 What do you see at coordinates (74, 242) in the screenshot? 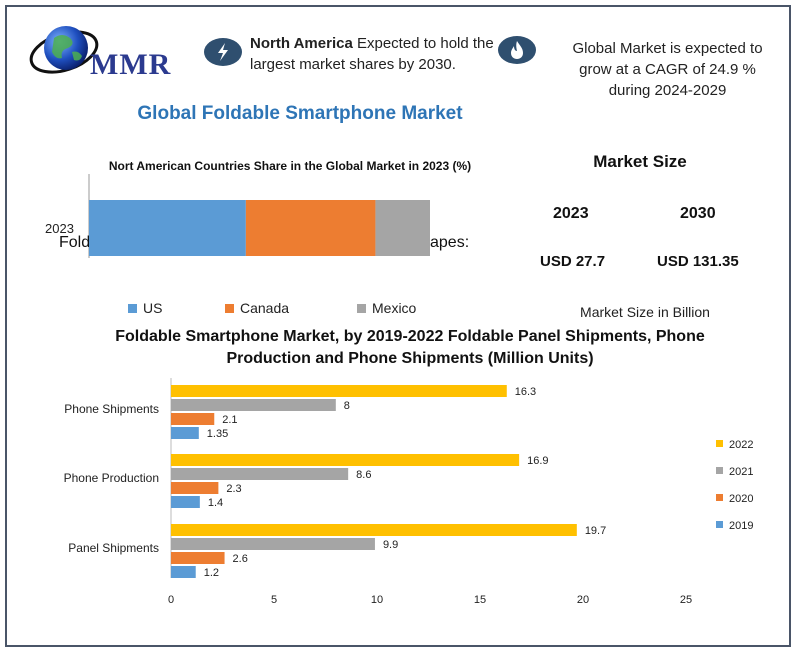
I see `chart1-overlay-left: Fold` at bounding box center [74, 242].